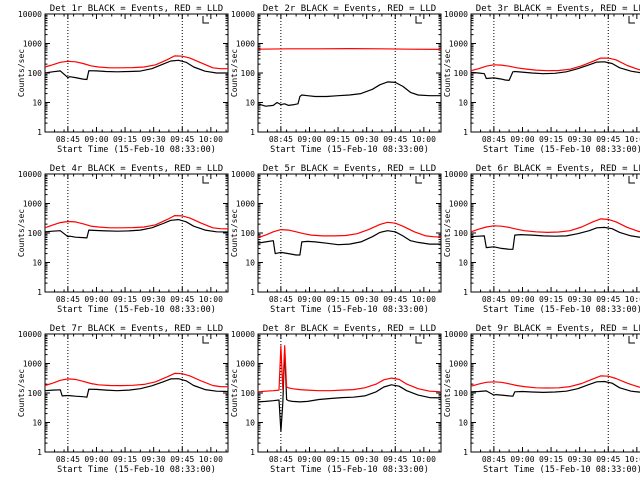 Image resolution: width=640 pixels, height=480 pixels. What do you see at coordinates (558, 169) in the screenshot?
I see `panel-title: Det 6r BLACK = Events, RED = LLD` at bounding box center [558, 169].